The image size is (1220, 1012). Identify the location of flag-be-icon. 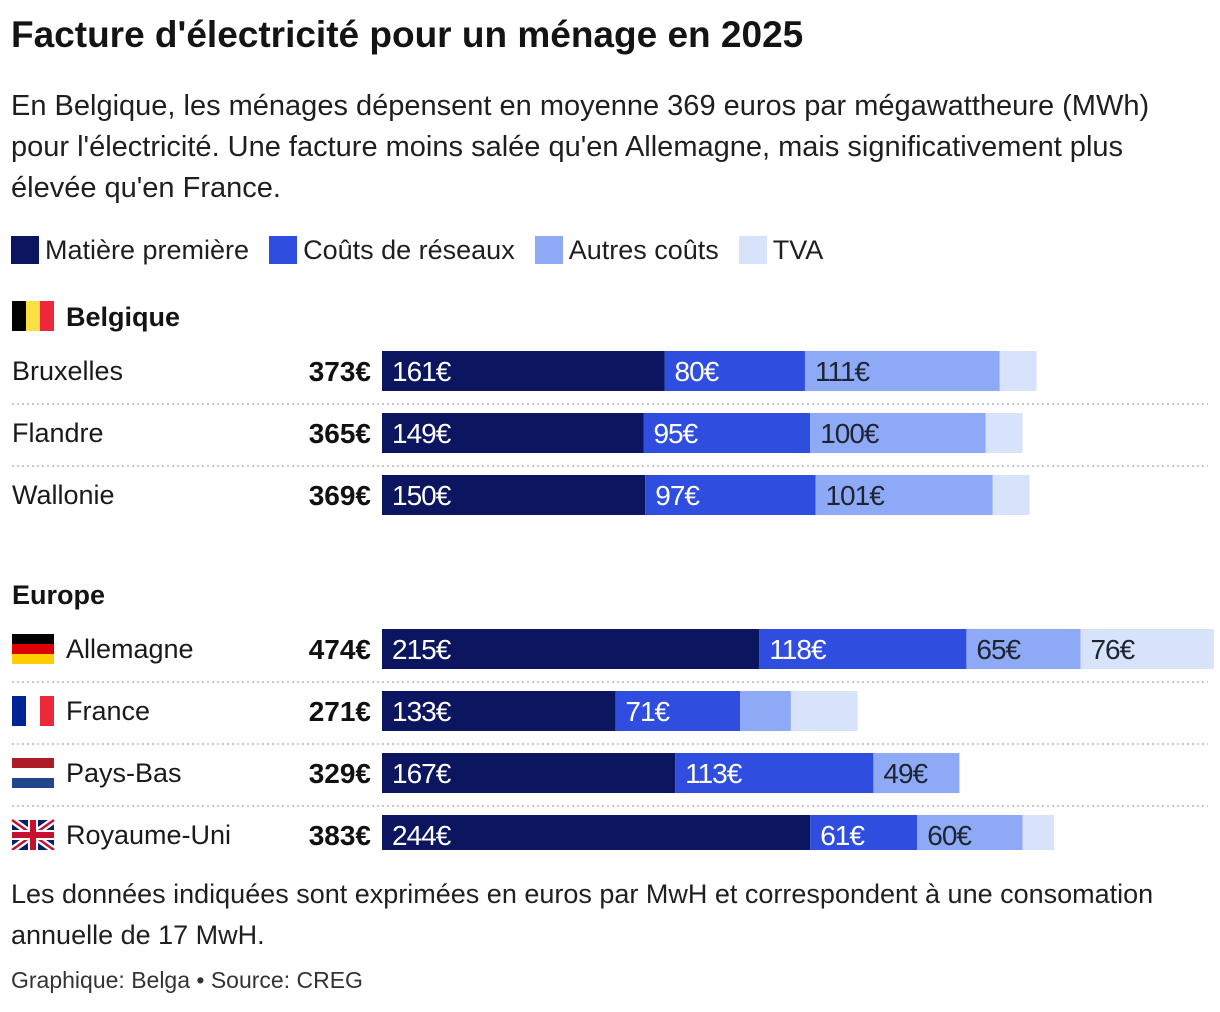
(33, 316).